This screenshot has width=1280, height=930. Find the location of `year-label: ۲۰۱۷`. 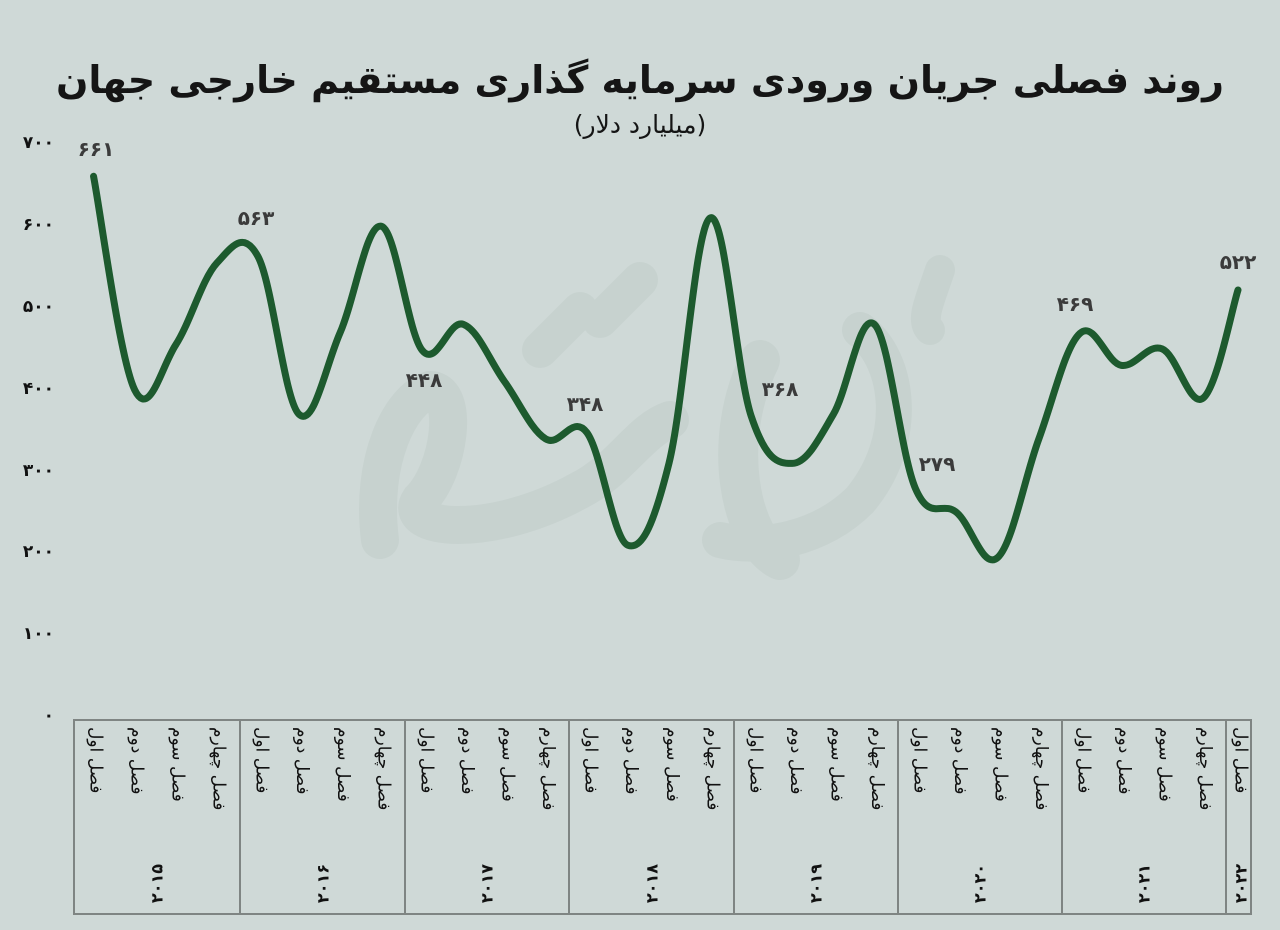

year-label: ۲۰۱۷ is located at coordinates (487, 883).